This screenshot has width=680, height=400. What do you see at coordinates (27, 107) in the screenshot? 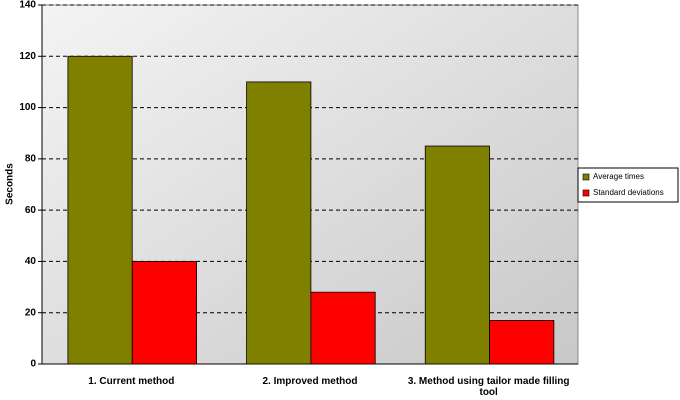
I see `y-tick-label: 100` at bounding box center [27, 107].